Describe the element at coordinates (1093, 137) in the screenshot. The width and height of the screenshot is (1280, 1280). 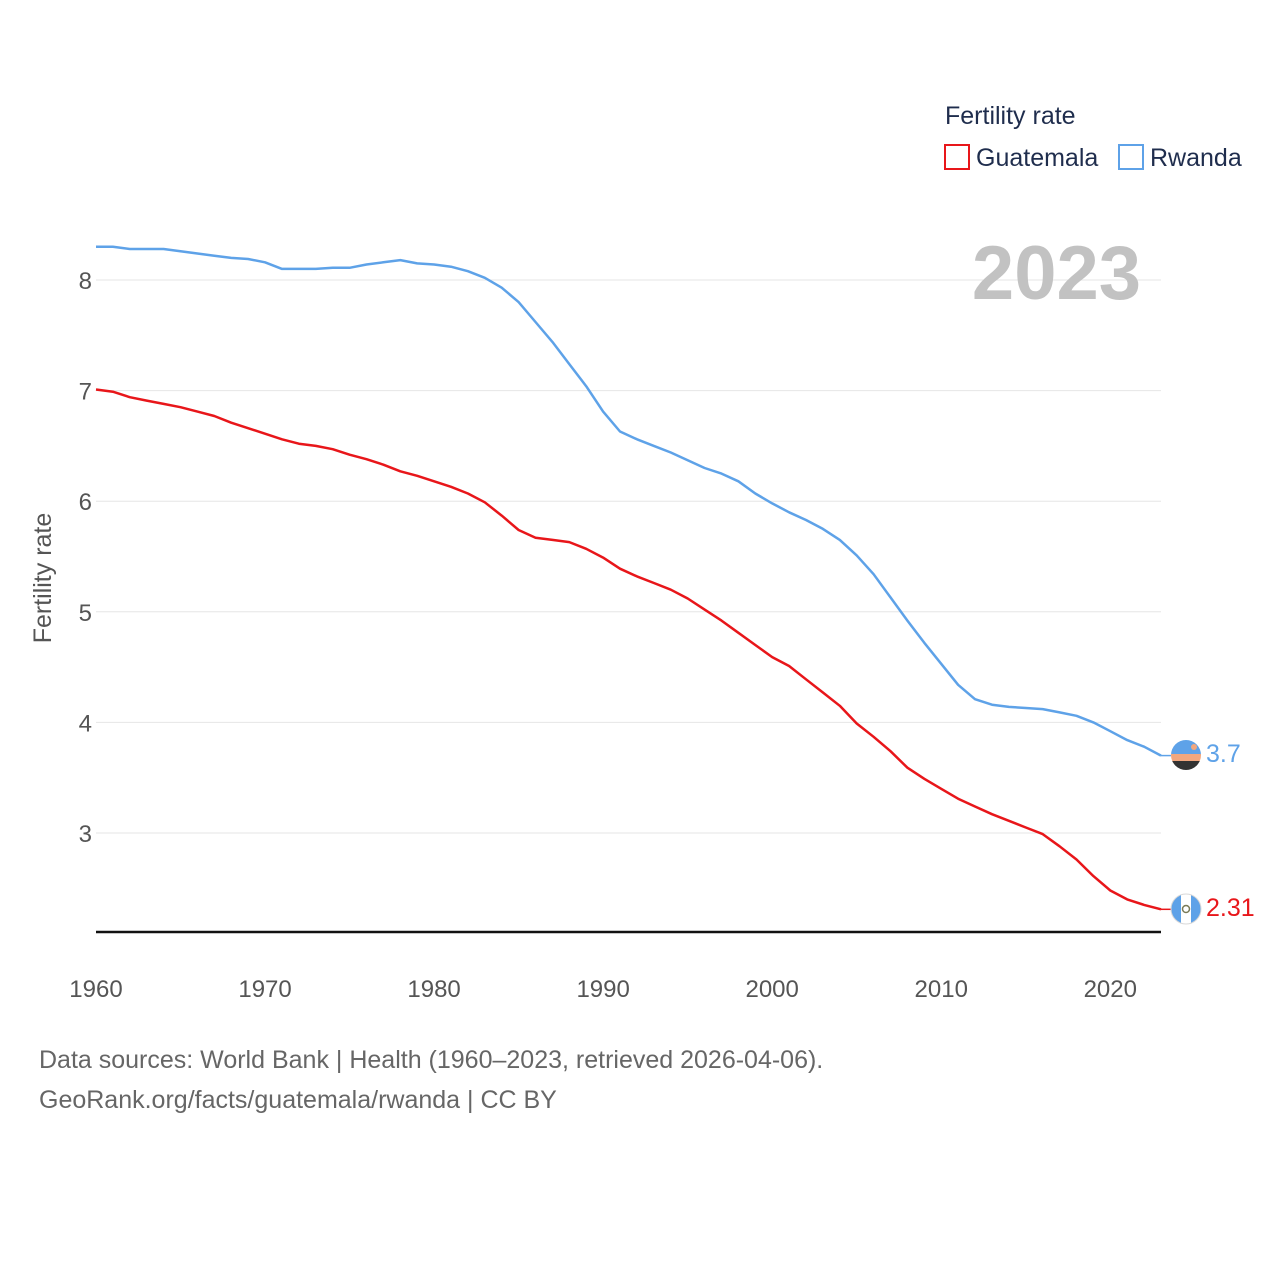
I see `legend: Fertility rate Guatemala Rwanda` at that location.